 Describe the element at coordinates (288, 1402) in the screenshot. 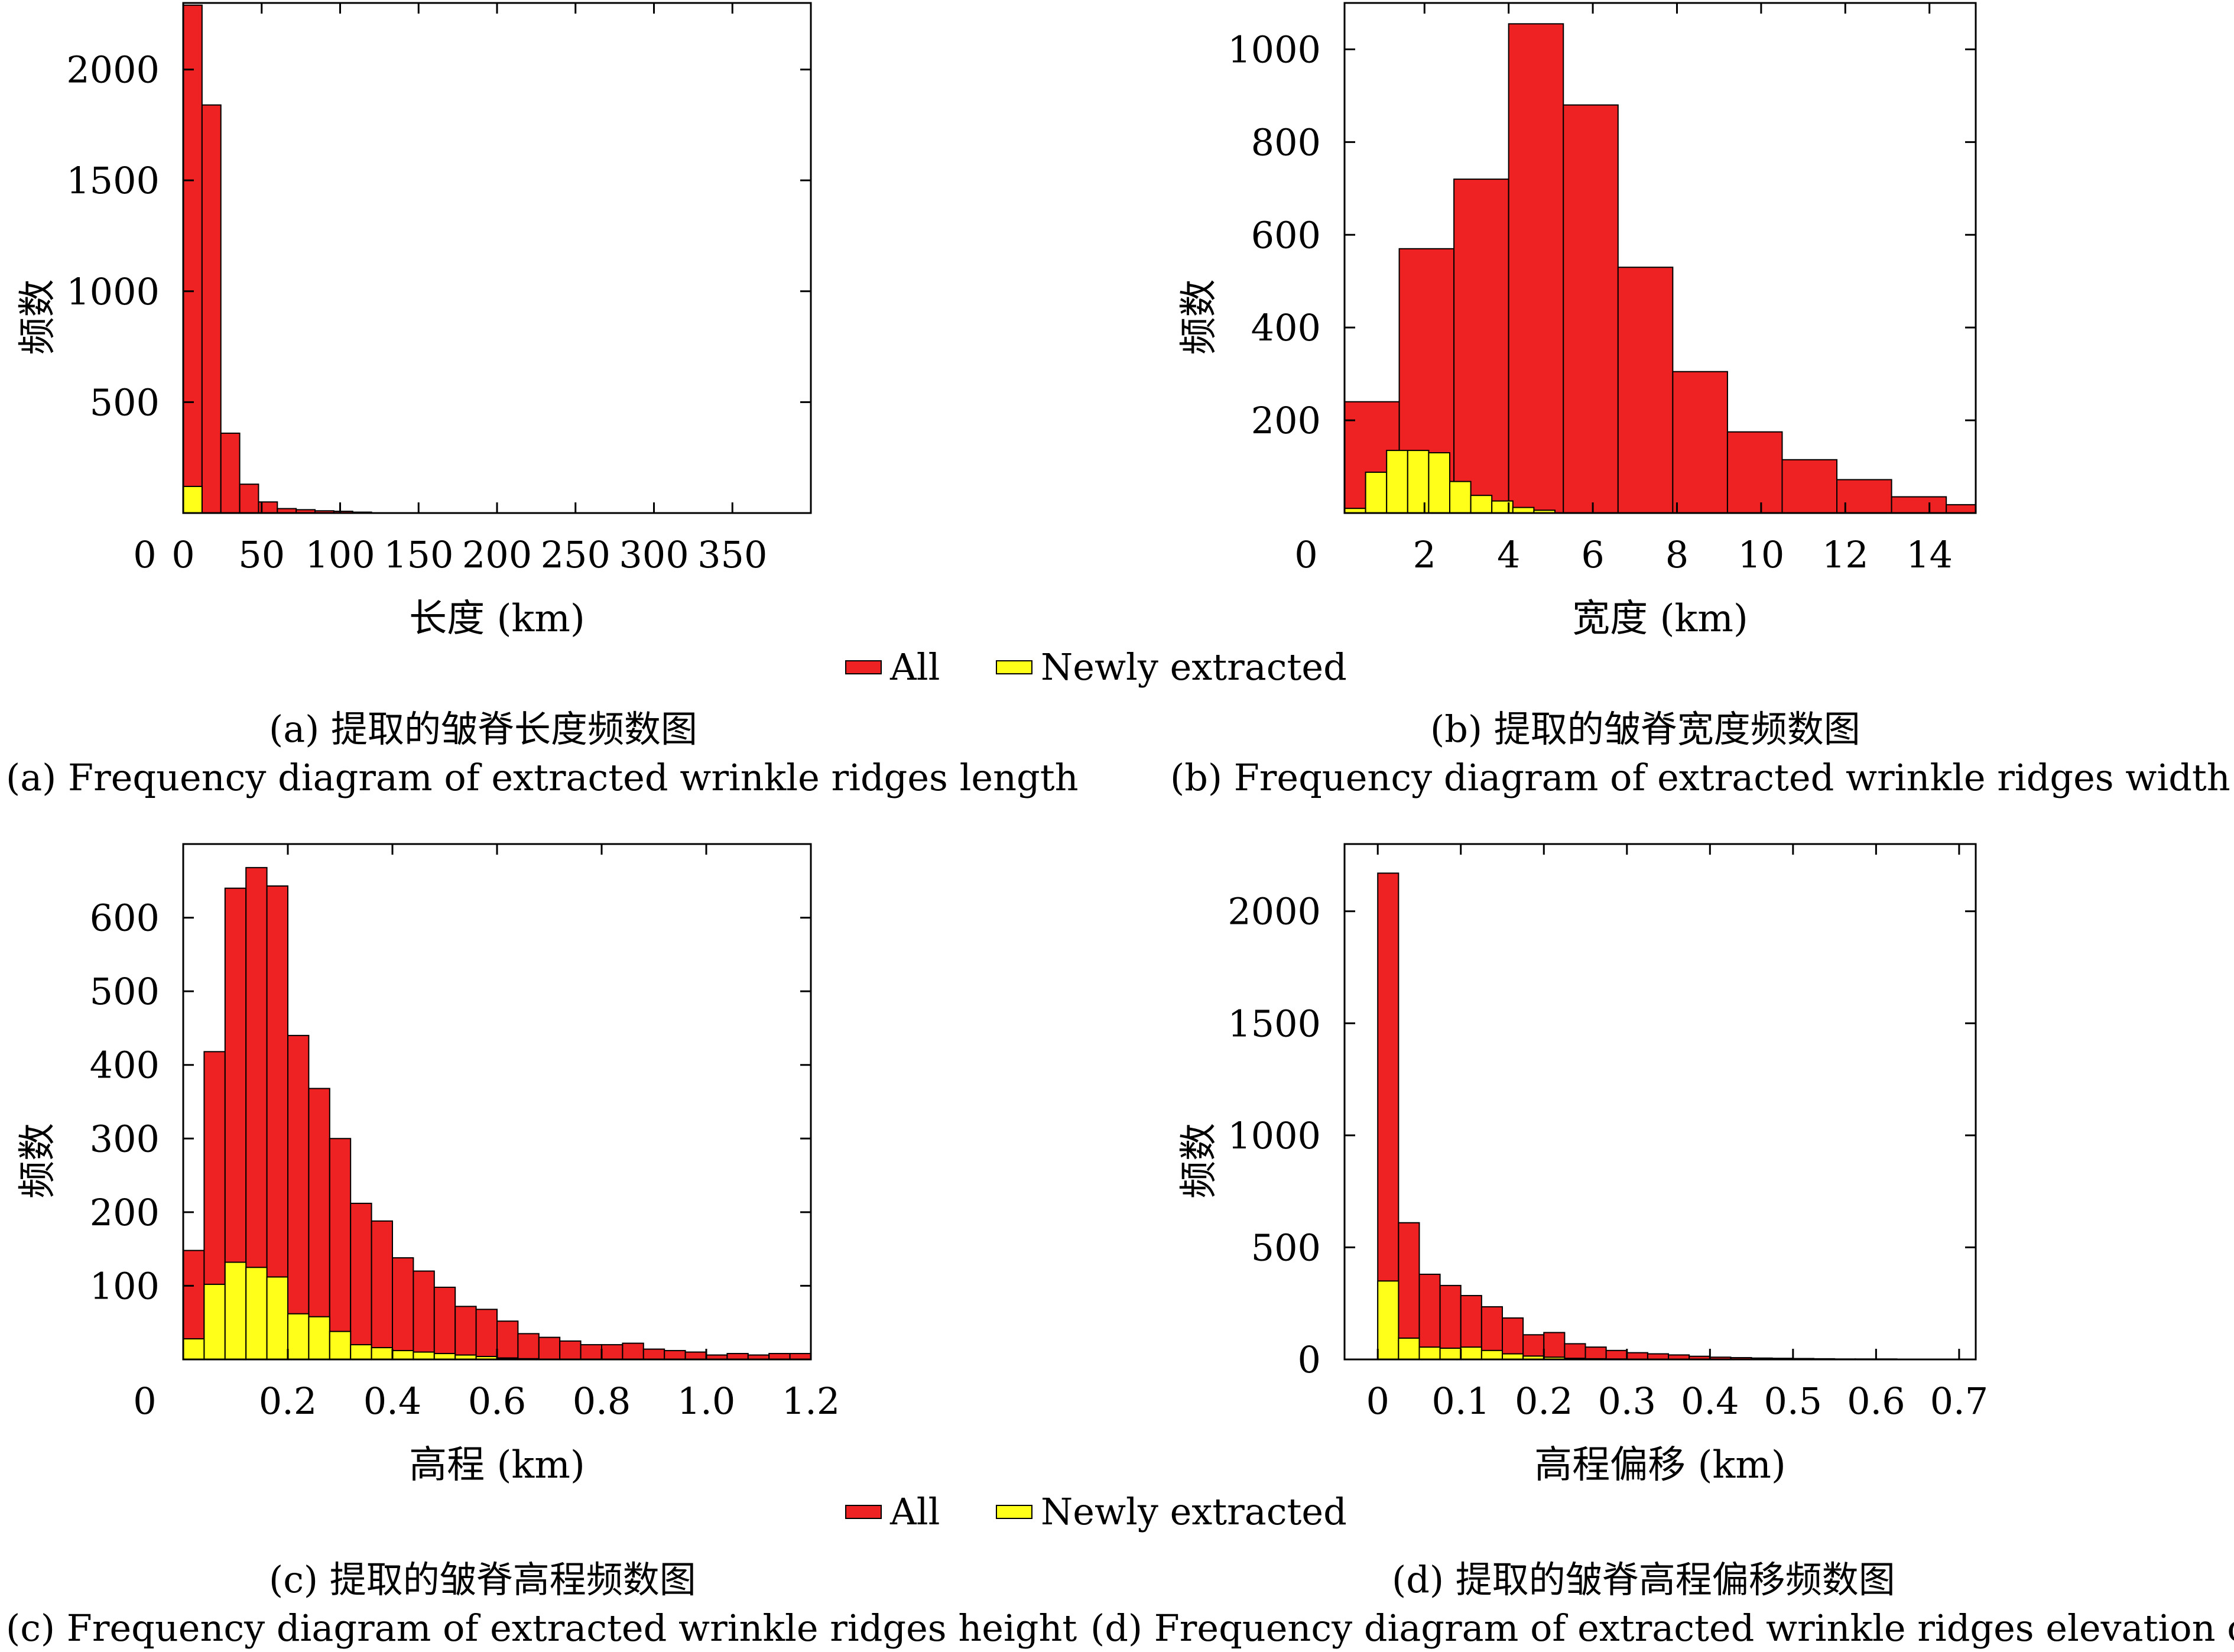

I see `x-tick-label: 0.2` at that location.